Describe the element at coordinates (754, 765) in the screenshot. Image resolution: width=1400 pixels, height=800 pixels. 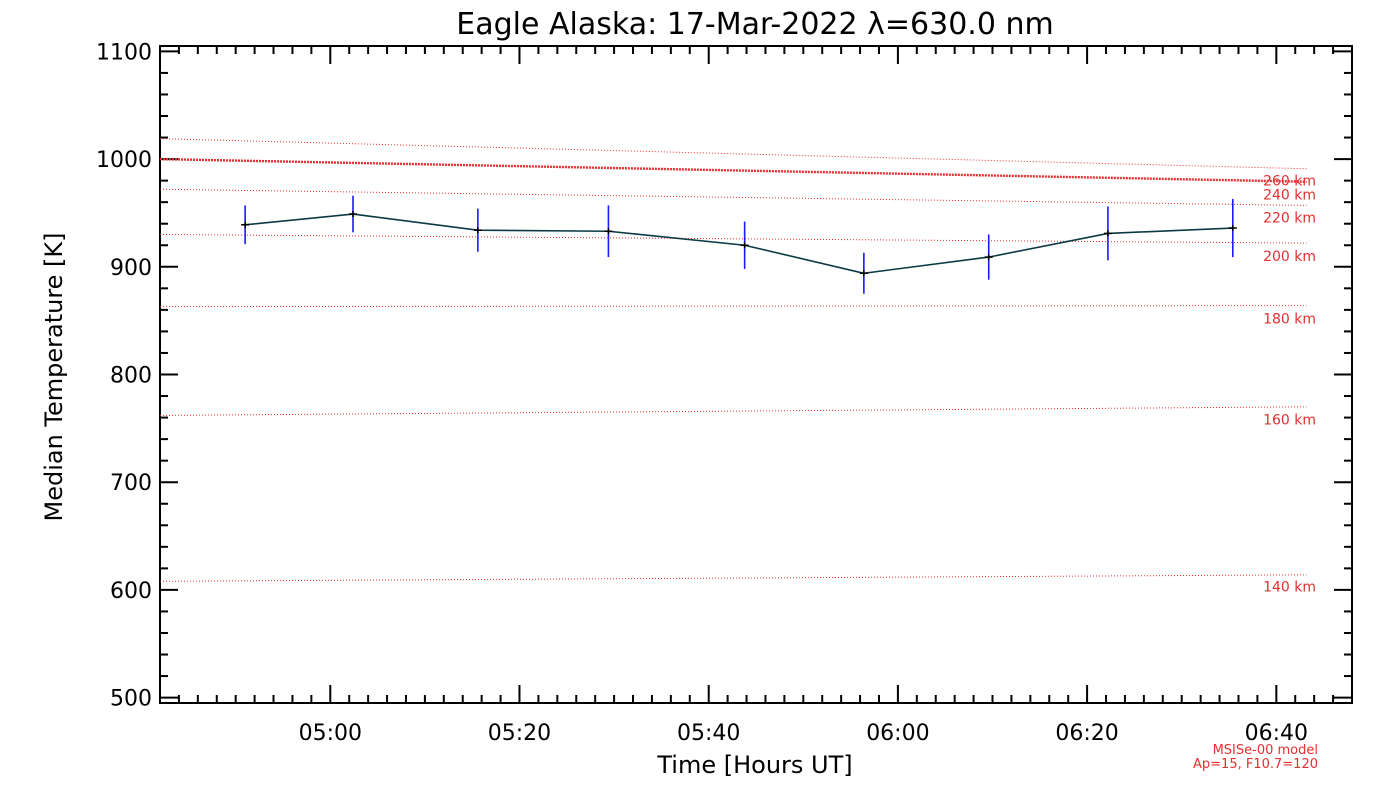
I see `x-axis-label: Time [Hours UT]` at that location.